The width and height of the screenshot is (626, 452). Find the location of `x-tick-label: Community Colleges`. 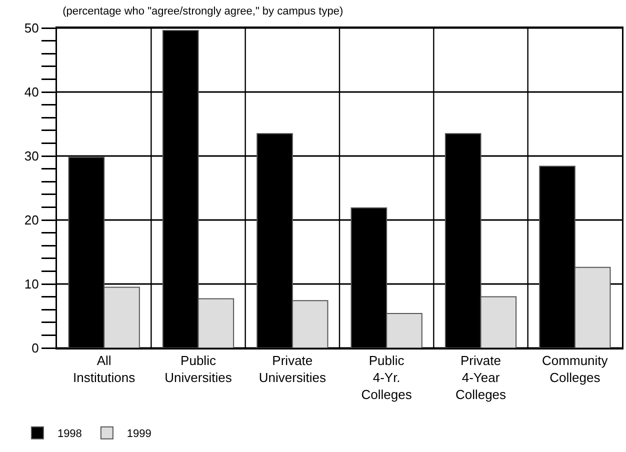

x-tick-label: Community Colleges is located at coordinates (575, 369).